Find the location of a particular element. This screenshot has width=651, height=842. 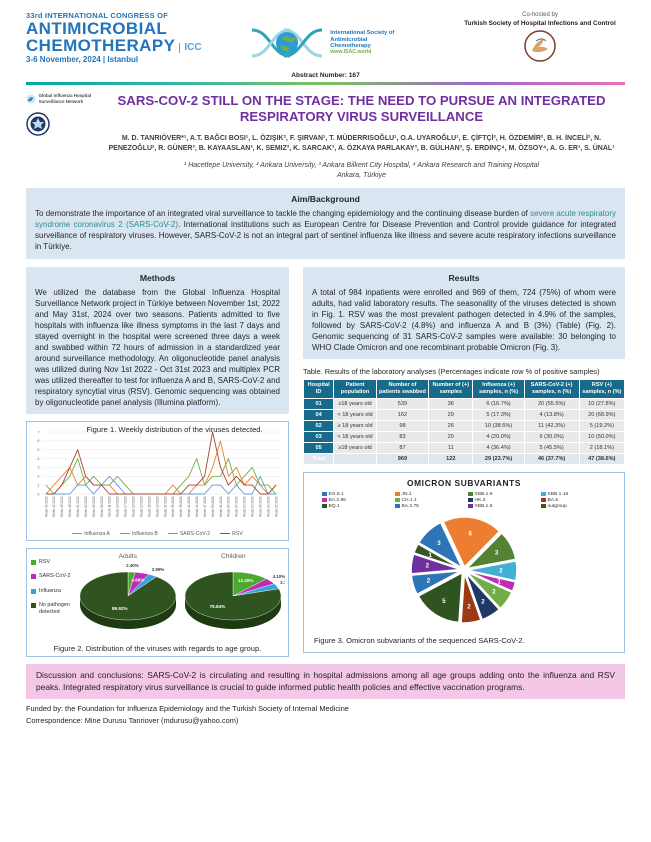

table-cell: 122 is located at coordinates (451, 458).